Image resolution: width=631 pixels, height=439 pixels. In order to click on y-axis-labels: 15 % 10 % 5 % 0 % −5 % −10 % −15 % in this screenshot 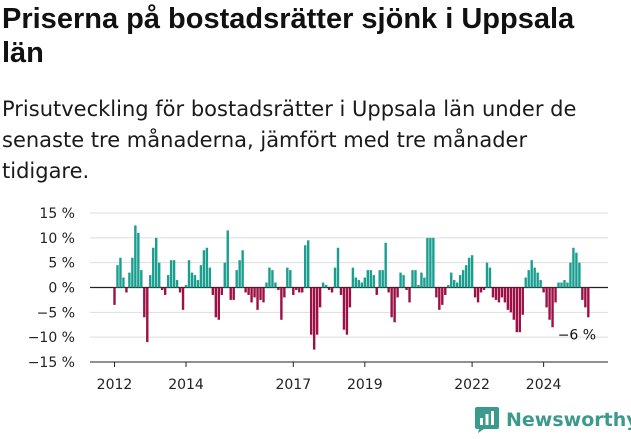, I will do `click(51, 288)`.